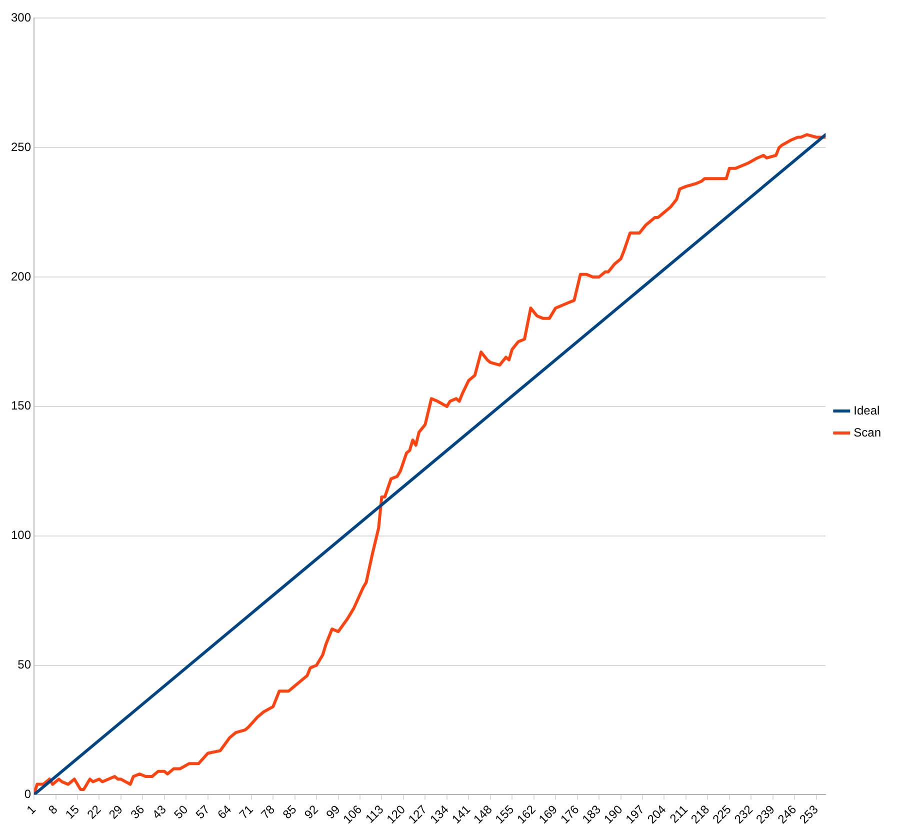  What do you see at coordinates (31, 809) in the screenshot?
I see `x-tick-label: 1` at bounding box center [31, 809].